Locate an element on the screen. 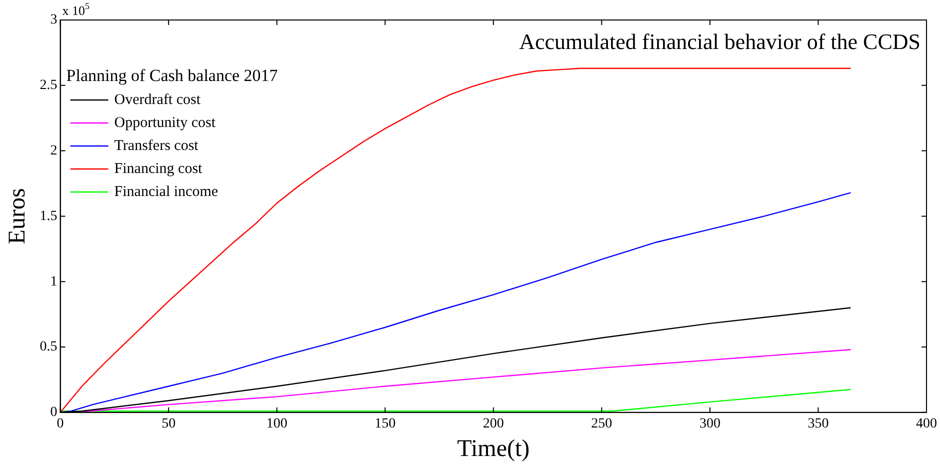 The width and height of the screenshot is (940, 464). x-tick-label: 150 is located at coordinates (385, 424).